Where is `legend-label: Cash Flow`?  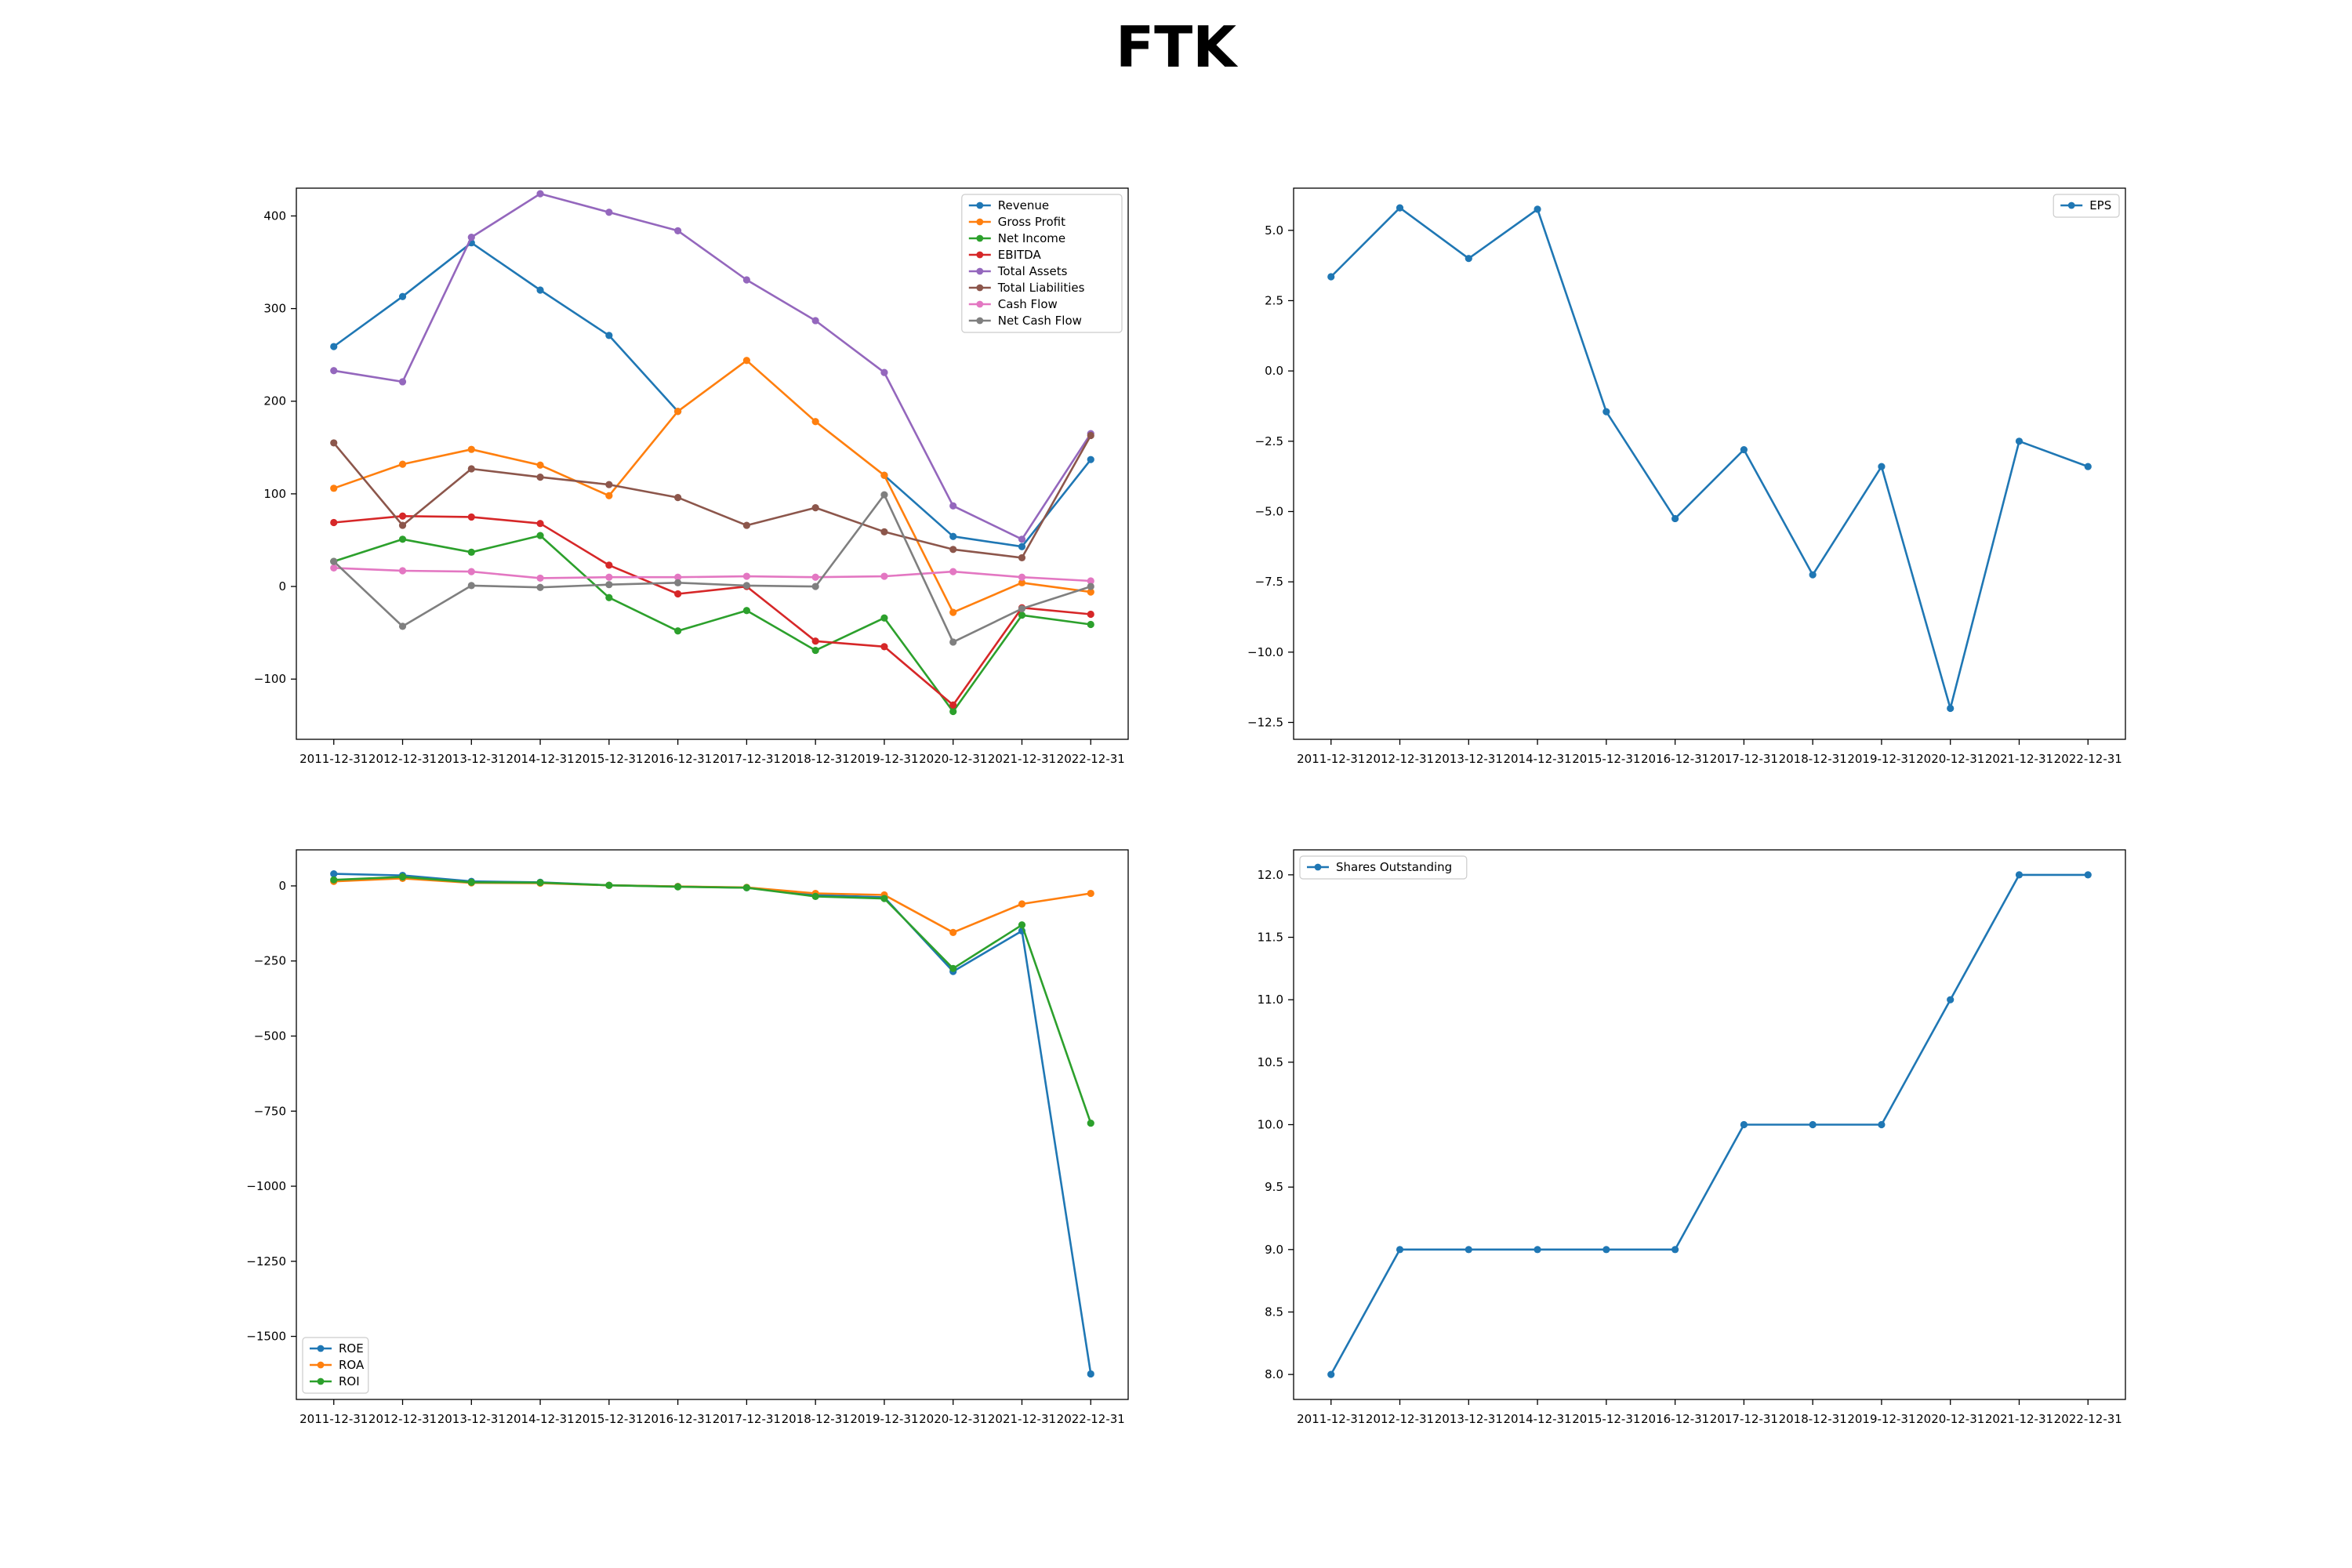
legend-label: Cash Flow is located at coordinates (1028, 304).